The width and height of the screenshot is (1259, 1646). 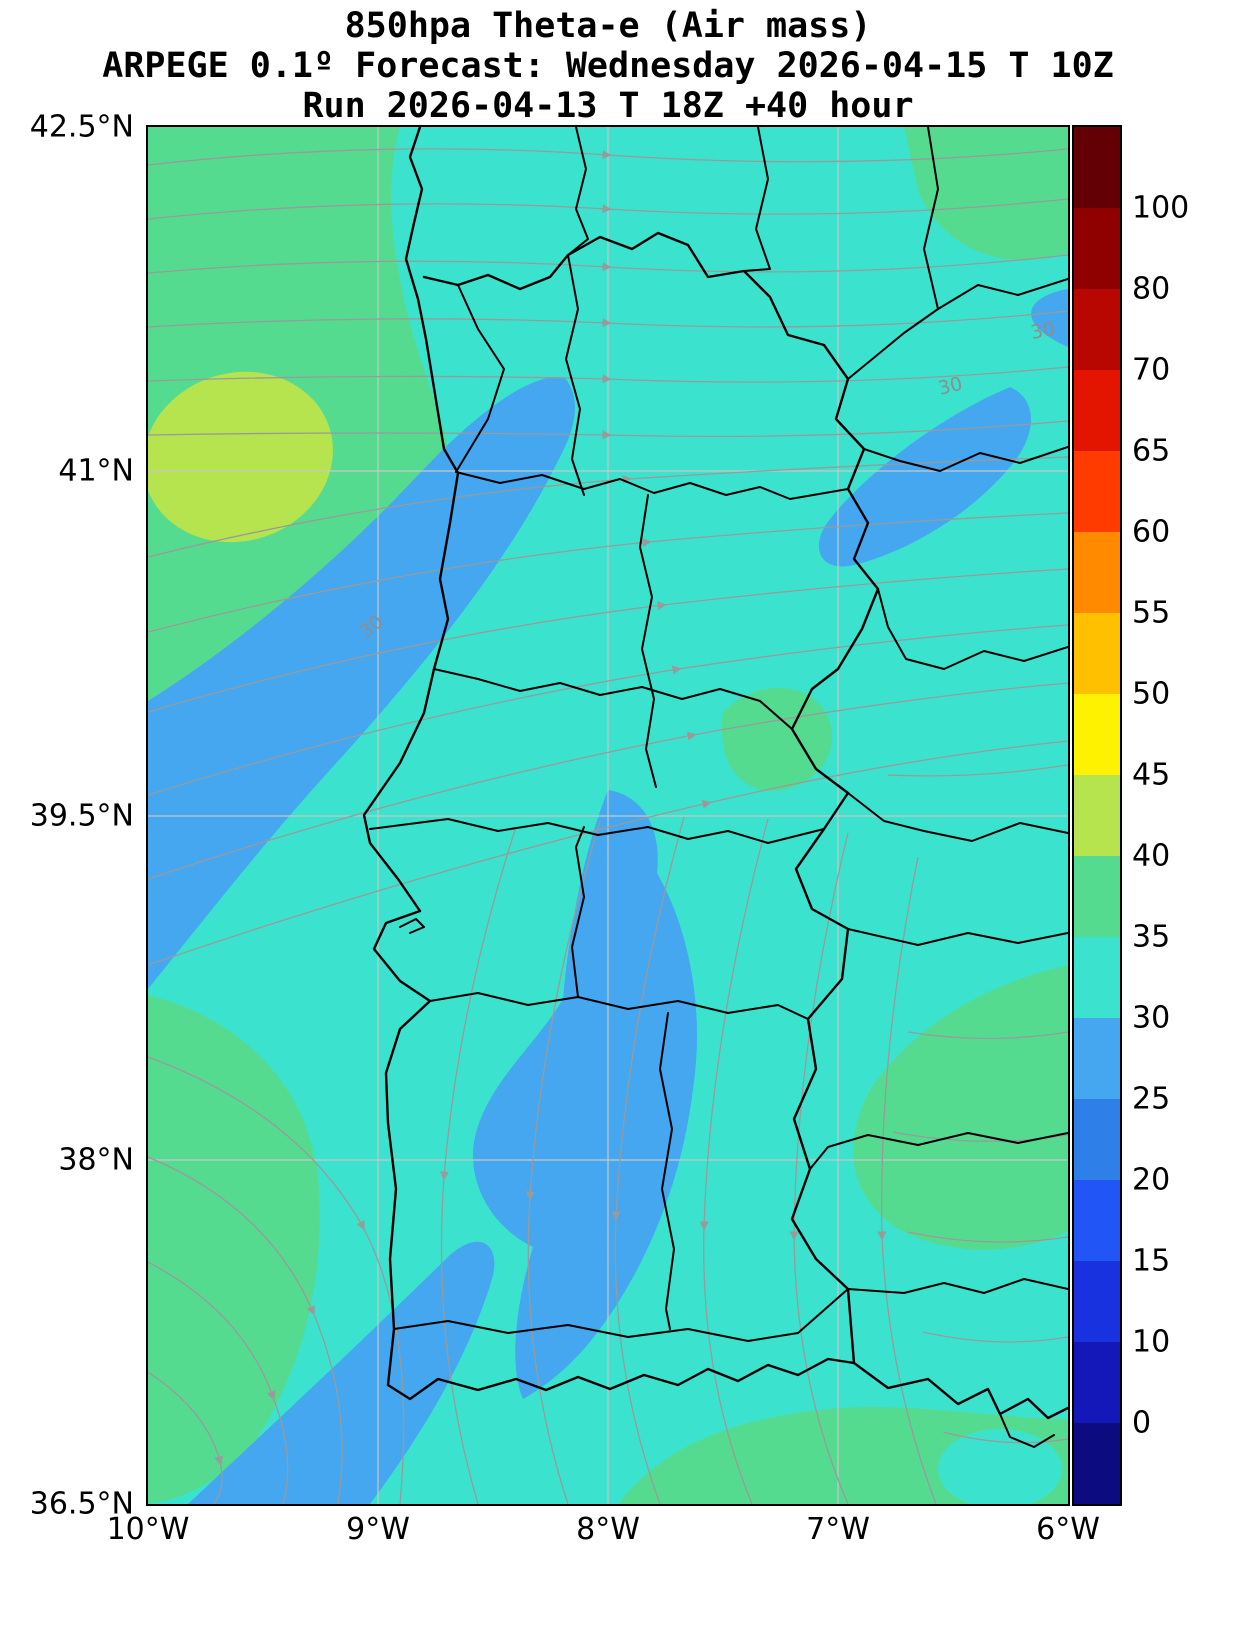 What do you see at coordinates (621, 1315) in the screenshot?
I see `district-boundary-algarve` at bounding box center [621, 1315].